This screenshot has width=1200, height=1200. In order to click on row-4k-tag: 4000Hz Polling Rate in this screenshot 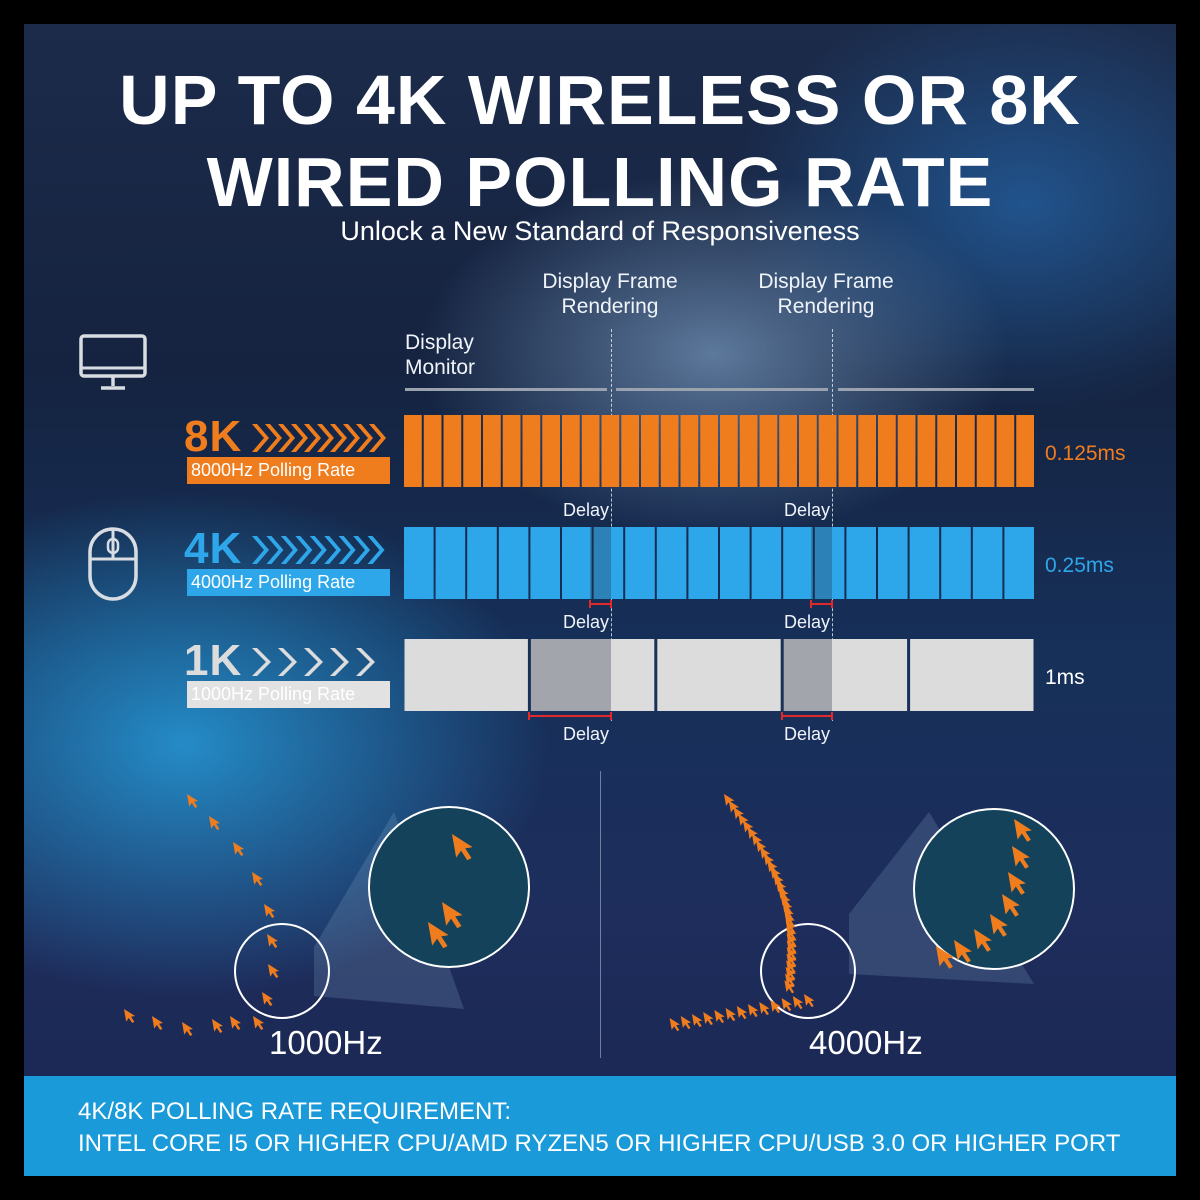, I will do `click(288, 582)`.